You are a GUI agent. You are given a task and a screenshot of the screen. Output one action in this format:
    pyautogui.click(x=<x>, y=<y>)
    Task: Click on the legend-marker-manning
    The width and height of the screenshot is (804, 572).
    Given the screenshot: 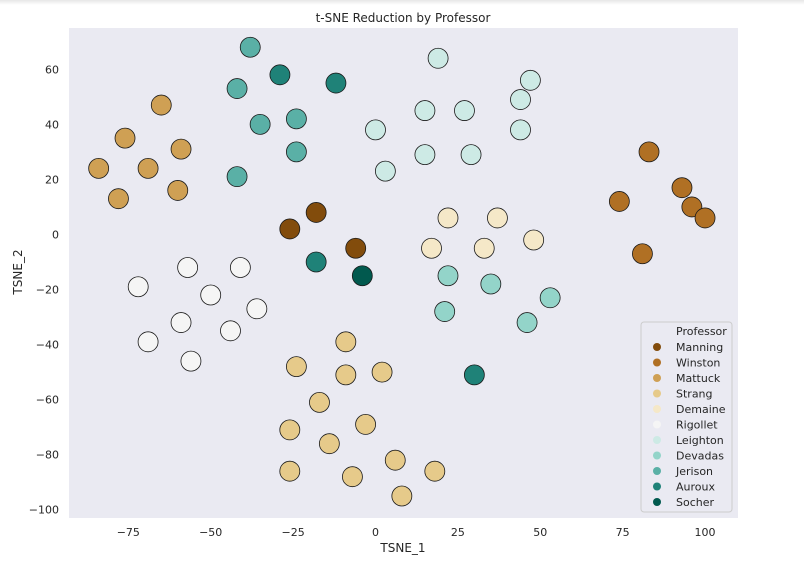 What is the action you would take?
    pyautogui.click(x=657, y=347)
    